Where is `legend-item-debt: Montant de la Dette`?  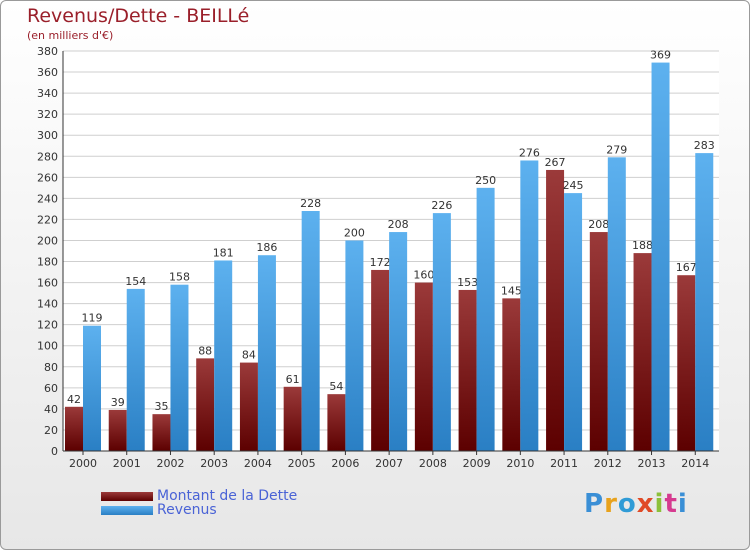 legend-item-debt: Montant de la Dette is located at coordinates (199, 496).